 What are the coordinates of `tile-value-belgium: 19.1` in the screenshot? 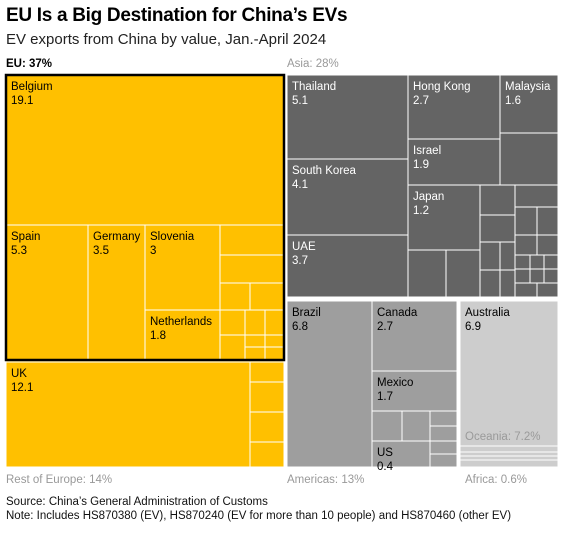 It's located at (22, 101).